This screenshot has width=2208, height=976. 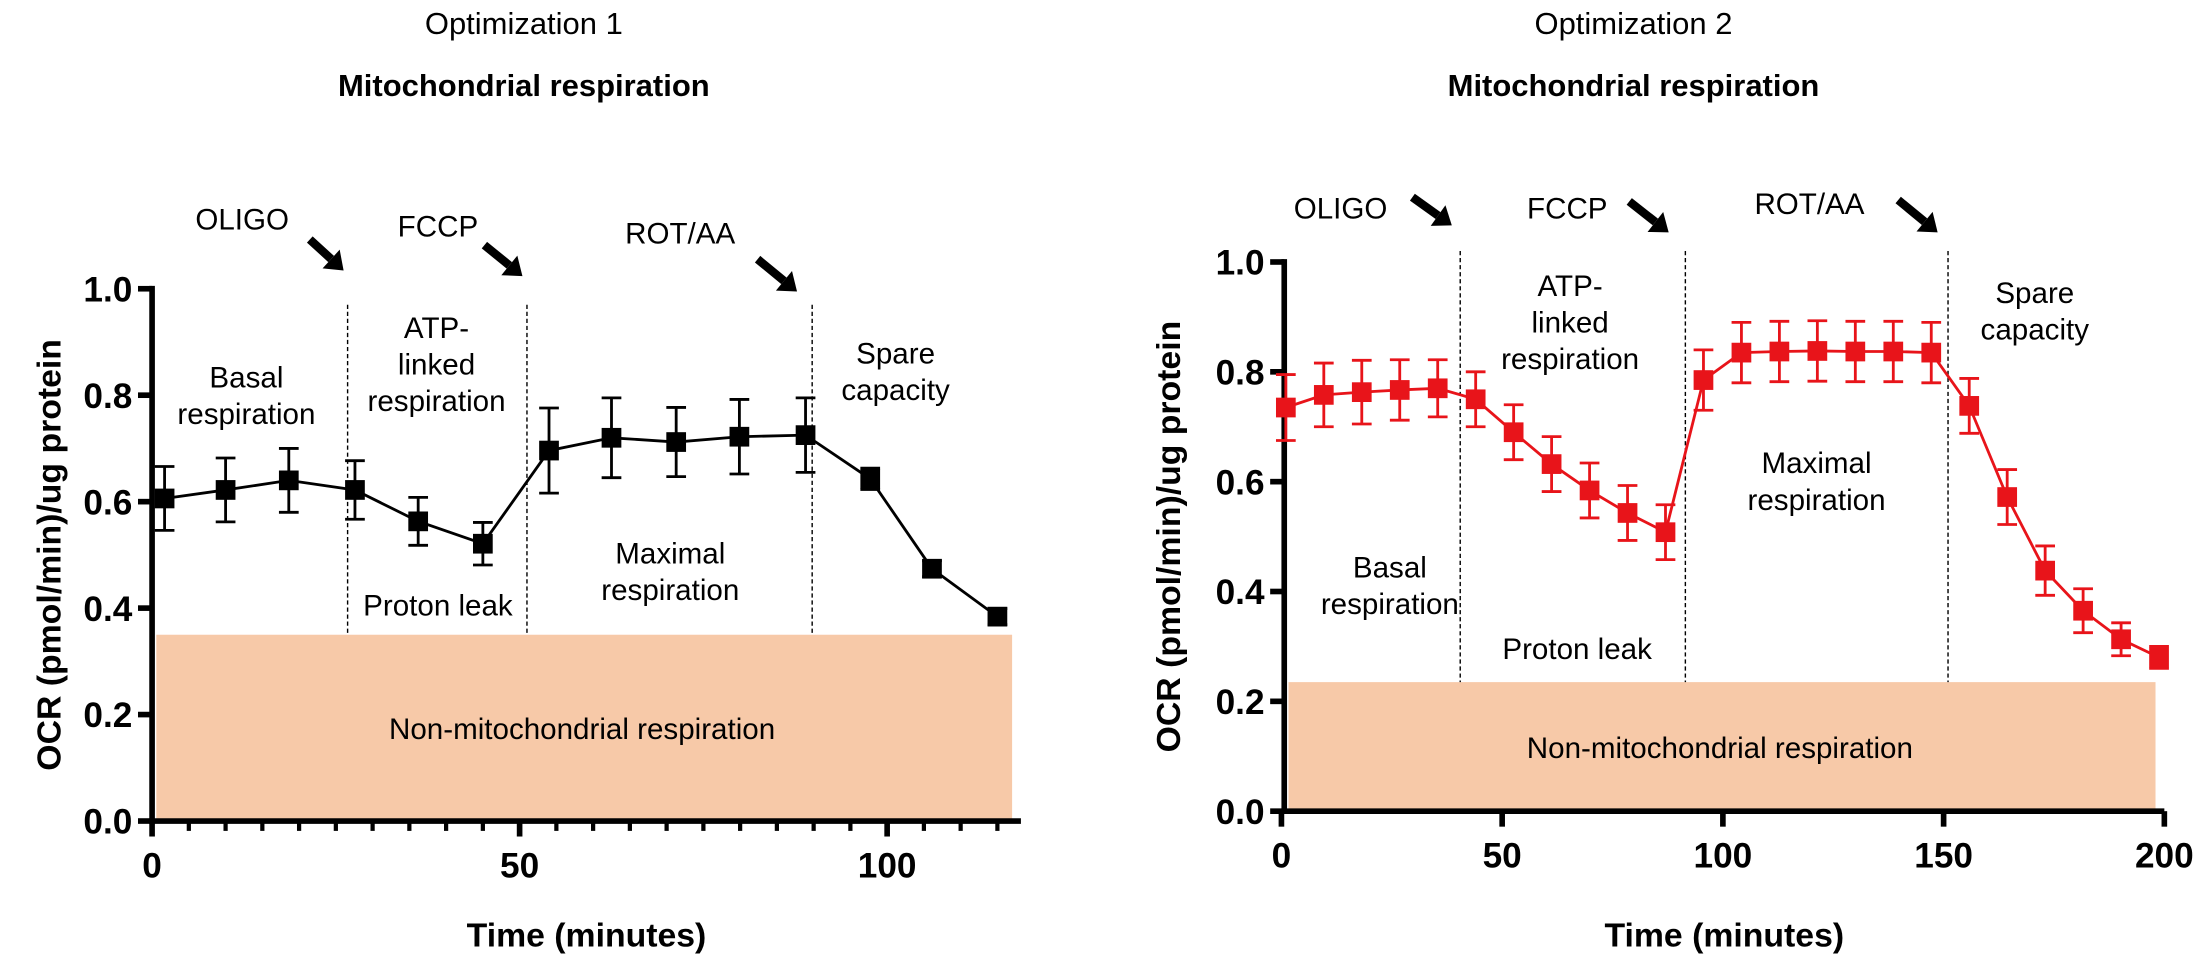 I want to click on y-axis-label: OCR (pmol/min)/ug protein, so click(x=1169, y=537).